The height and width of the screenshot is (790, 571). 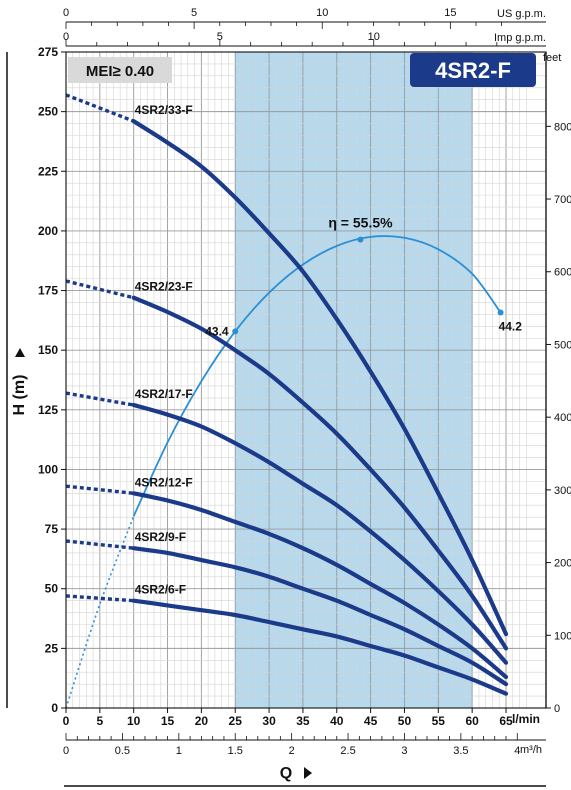 I want to click on chart-title: 4SR2-F, so click(x=473, y=70).